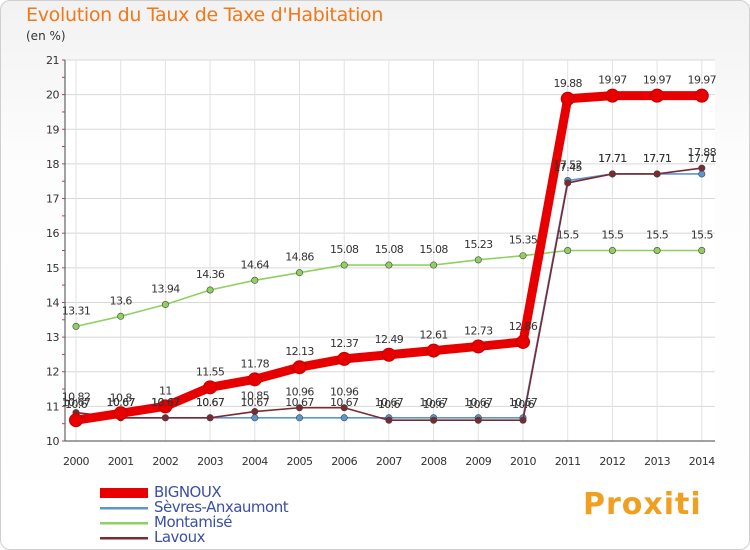  What do you see at coordinates (124, 492) in the screenshot?
I see `legend-swatch-bignoux` at bounding box center [124, 492].